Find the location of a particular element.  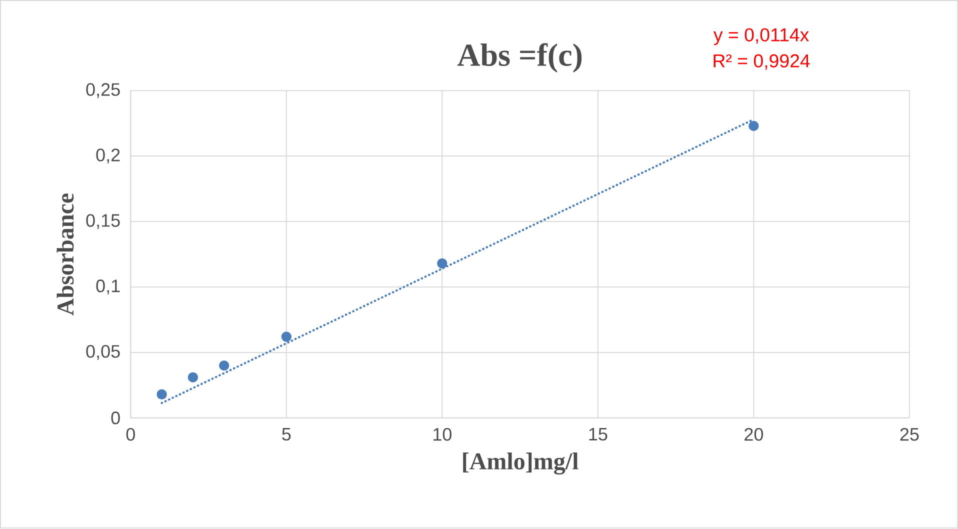

y-tick-label: 0,25 is located at coordinates (103, 90).